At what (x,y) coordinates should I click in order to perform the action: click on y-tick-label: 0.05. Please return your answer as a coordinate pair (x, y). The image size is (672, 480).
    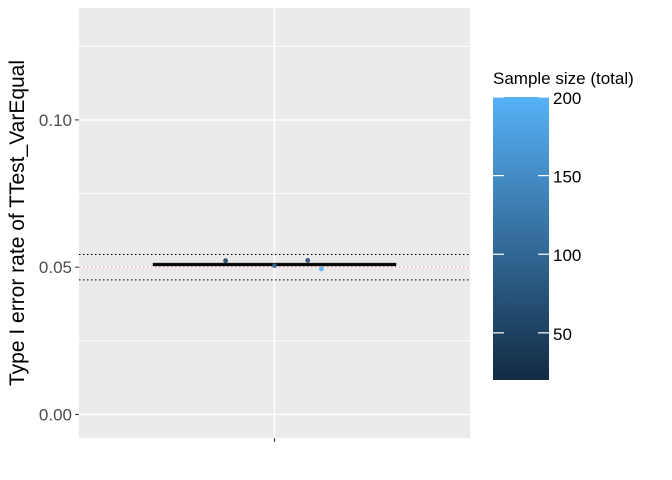
    Looking at the image, I should click on (55, 267).